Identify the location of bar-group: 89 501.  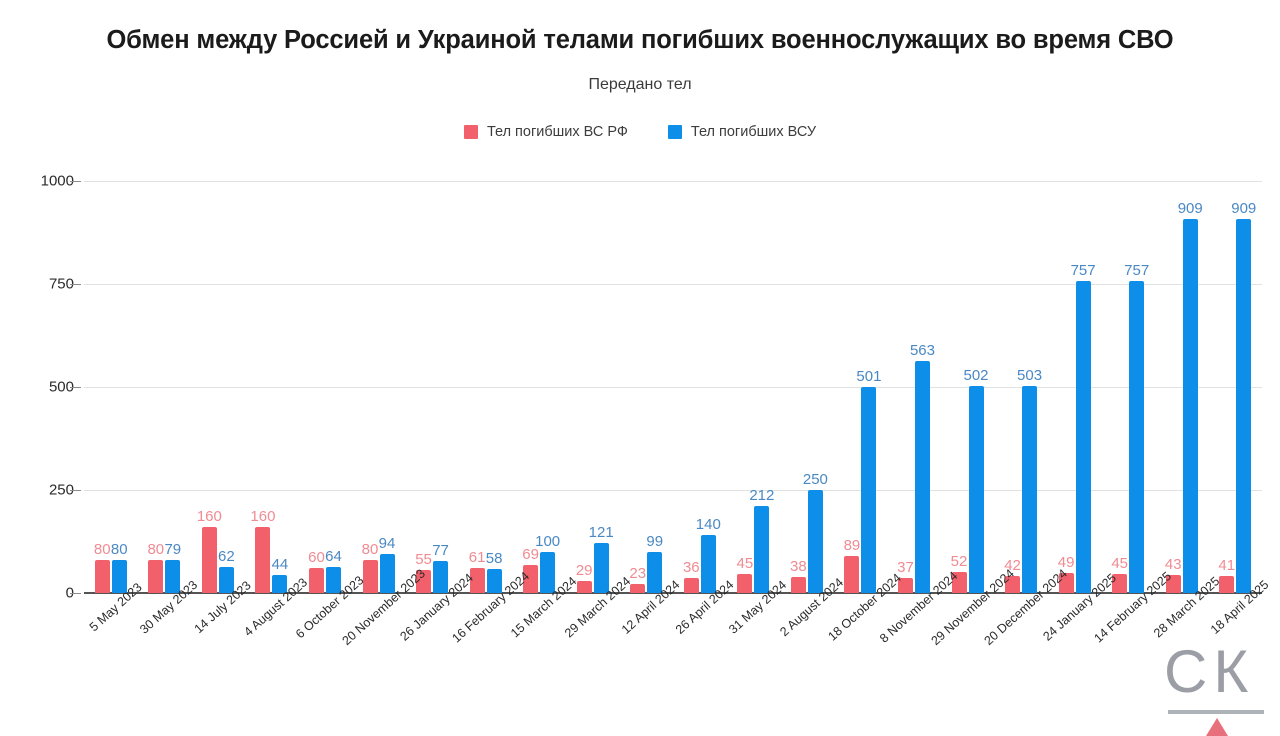
(861, 387).